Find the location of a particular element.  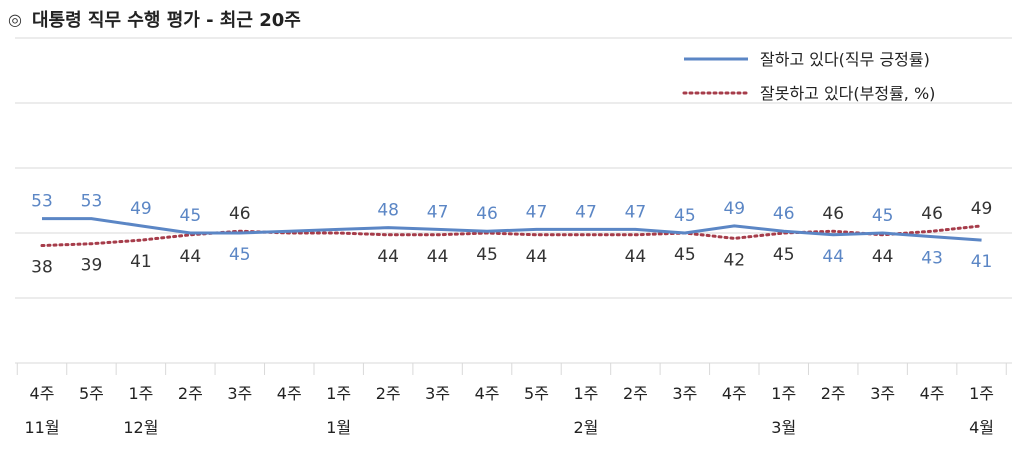

x-month-label: 4월 is located at coordinates (981, 427).